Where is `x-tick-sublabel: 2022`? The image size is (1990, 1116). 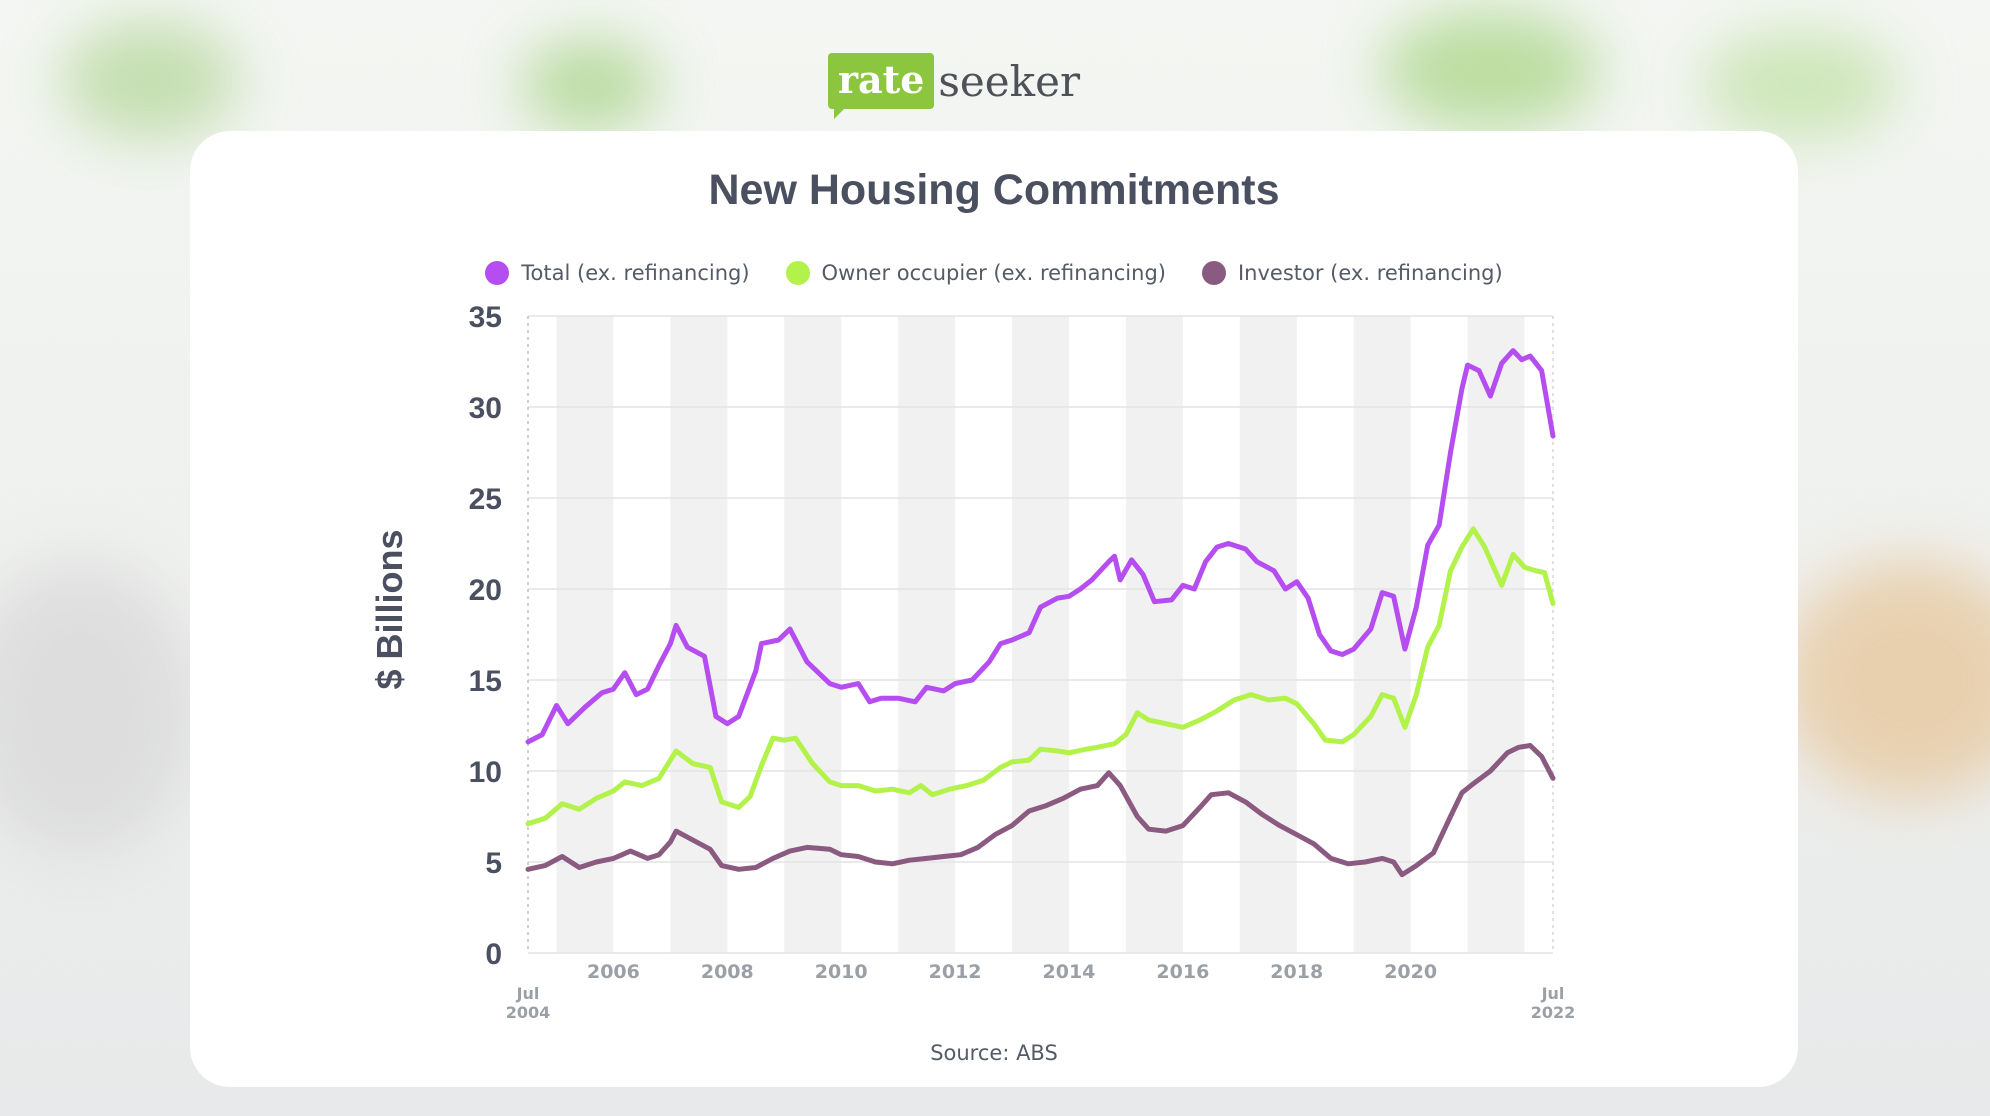 x-tick-sublabel: 2022 is located at coordinates (1553, 1012).